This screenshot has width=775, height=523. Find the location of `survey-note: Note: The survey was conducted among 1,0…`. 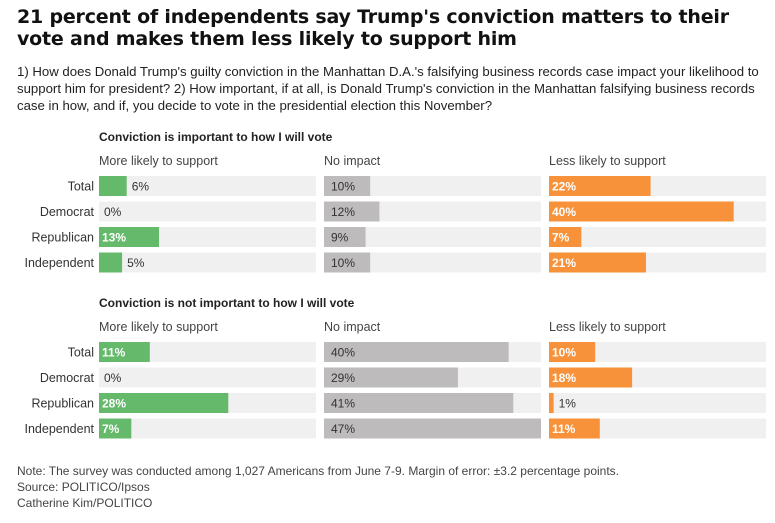

survey-note: Note: The survey was conducted among 1,0… is located at coordinates (318, 471).